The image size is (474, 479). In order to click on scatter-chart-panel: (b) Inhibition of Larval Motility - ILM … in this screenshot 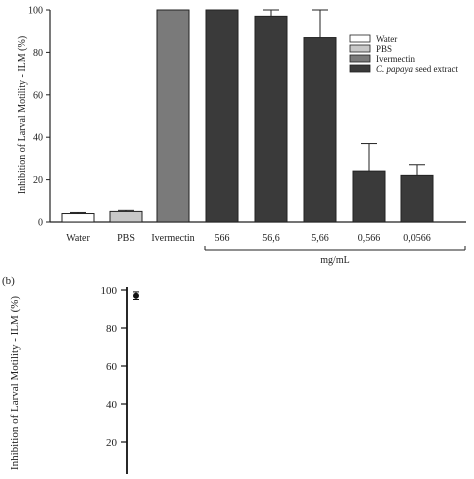, I will do `click(70, 374)`.